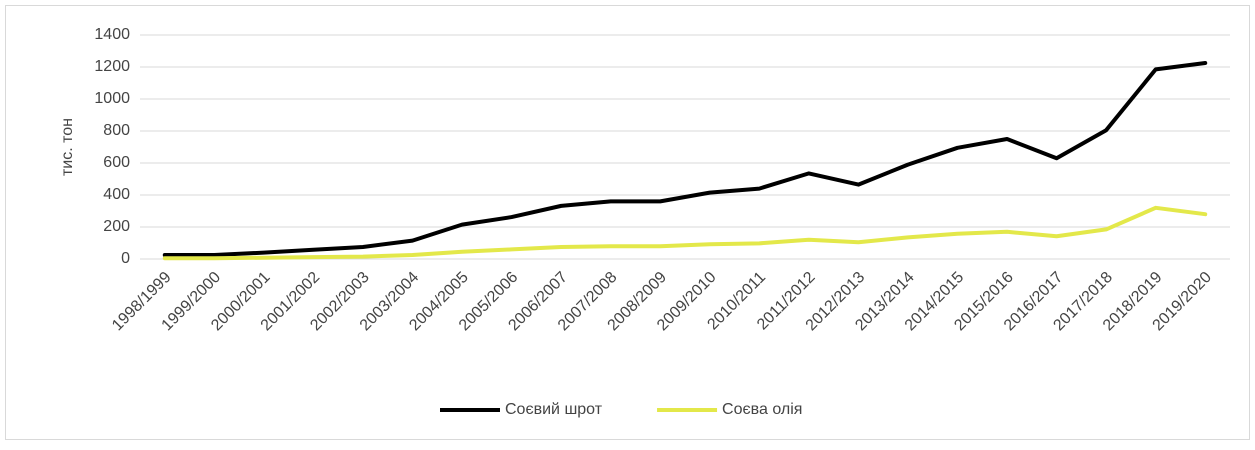 Image resolution: width=1255 pixels, height=450 pixels. I want to click on y-tick-label: 0, so click(125, 258).